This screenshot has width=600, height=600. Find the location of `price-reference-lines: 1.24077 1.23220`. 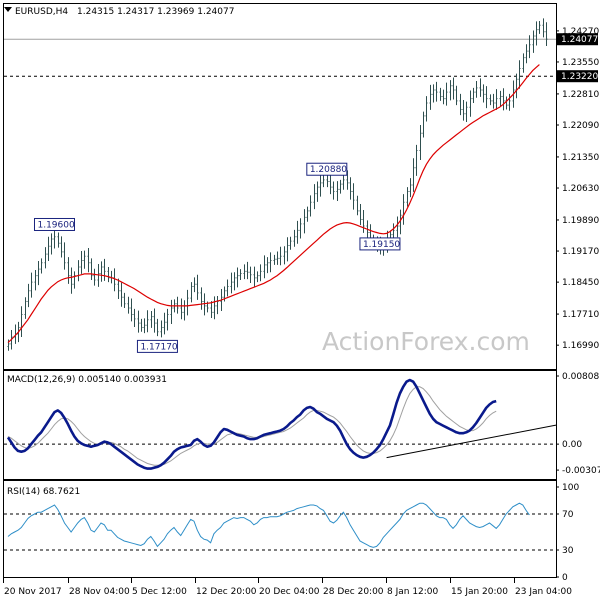

price-reference-lines: 1.24077 1.23220 is located at coordinates (301, 58).